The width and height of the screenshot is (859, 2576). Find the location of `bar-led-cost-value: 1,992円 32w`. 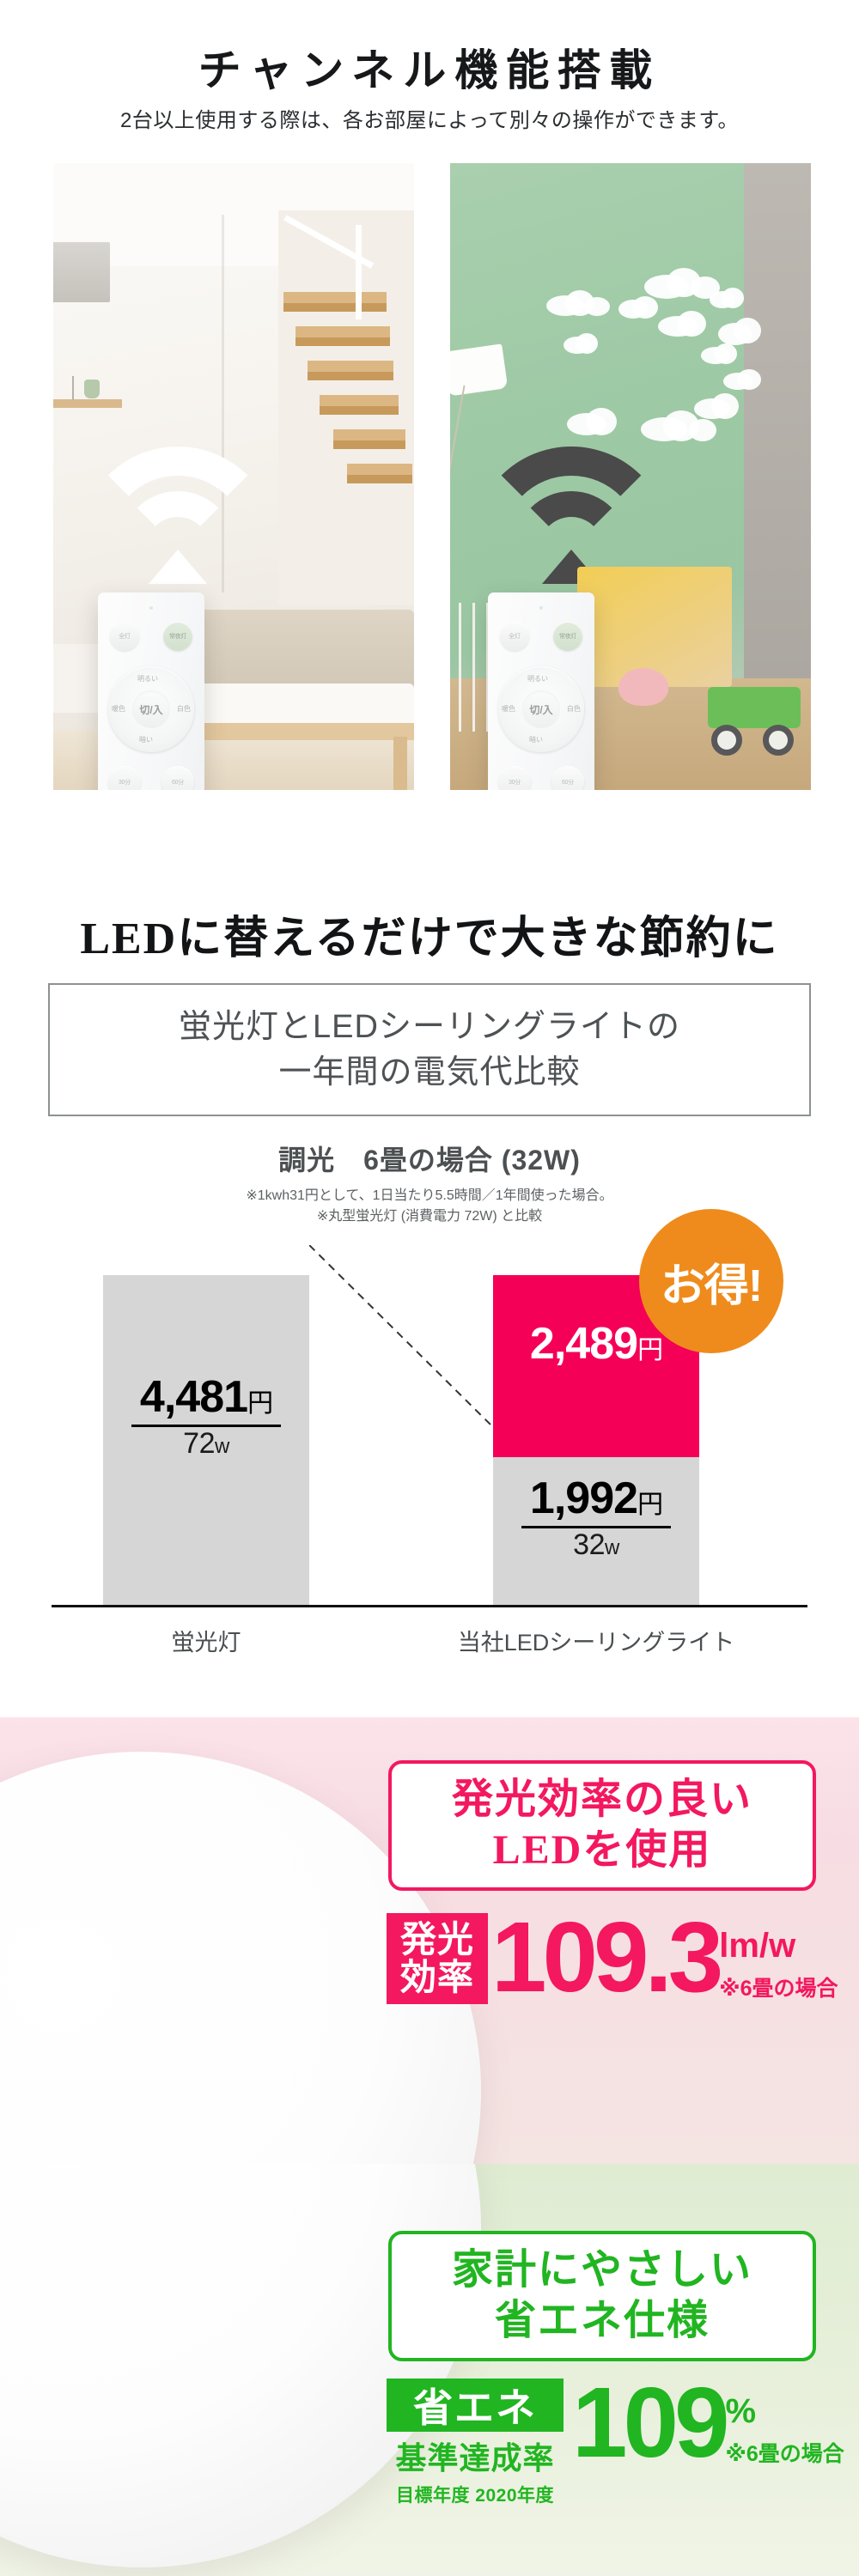

bar-led-cost-value: 1,992円 32w is located at coordinates (596, 1517).